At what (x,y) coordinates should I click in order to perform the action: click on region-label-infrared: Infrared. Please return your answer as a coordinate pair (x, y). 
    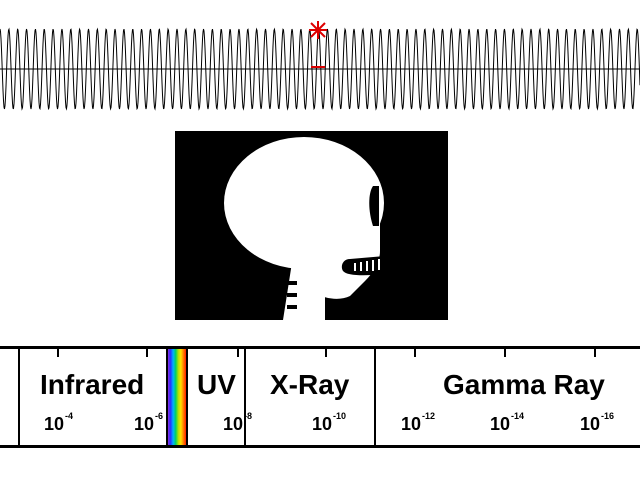
    Looking at the image, I should click on (92, 384).